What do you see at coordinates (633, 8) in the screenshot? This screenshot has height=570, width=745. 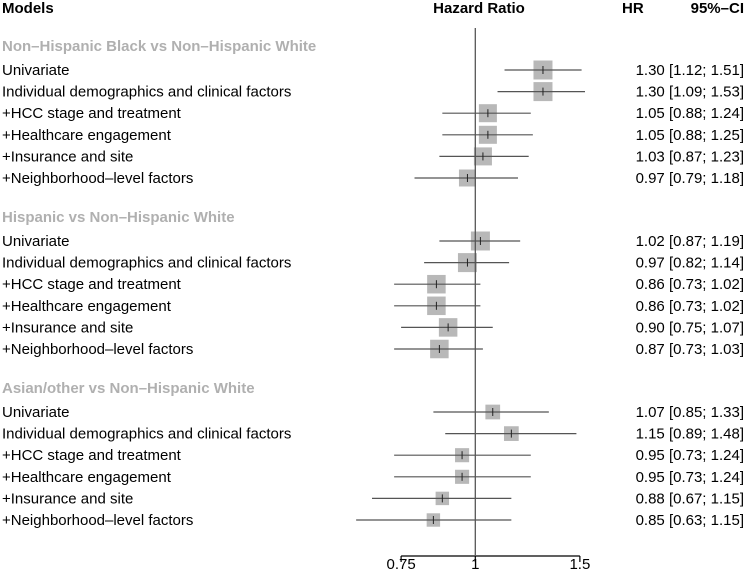 I see `header-hr: HR` at bounding box center [633, 8].